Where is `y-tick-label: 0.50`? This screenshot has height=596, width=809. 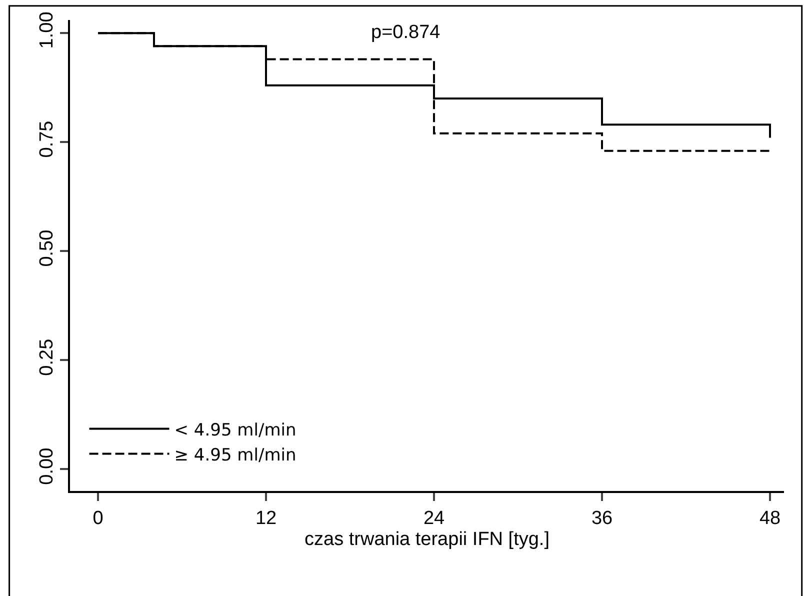 y-tick-label: 0.50 is located at coordinates (47, 248).